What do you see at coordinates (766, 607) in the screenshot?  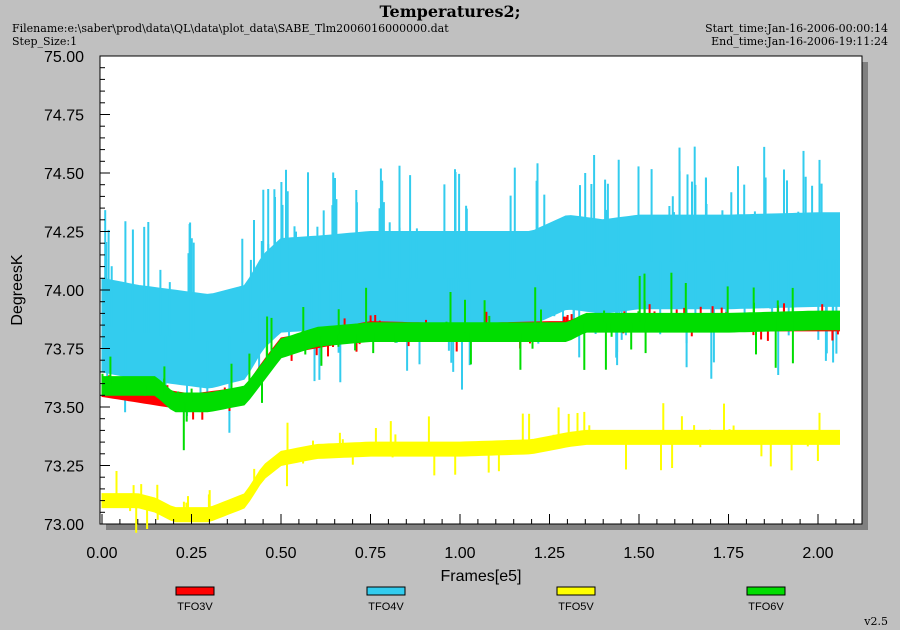 I see `legend-label: TFO6V` at bounding box center [766, 607].